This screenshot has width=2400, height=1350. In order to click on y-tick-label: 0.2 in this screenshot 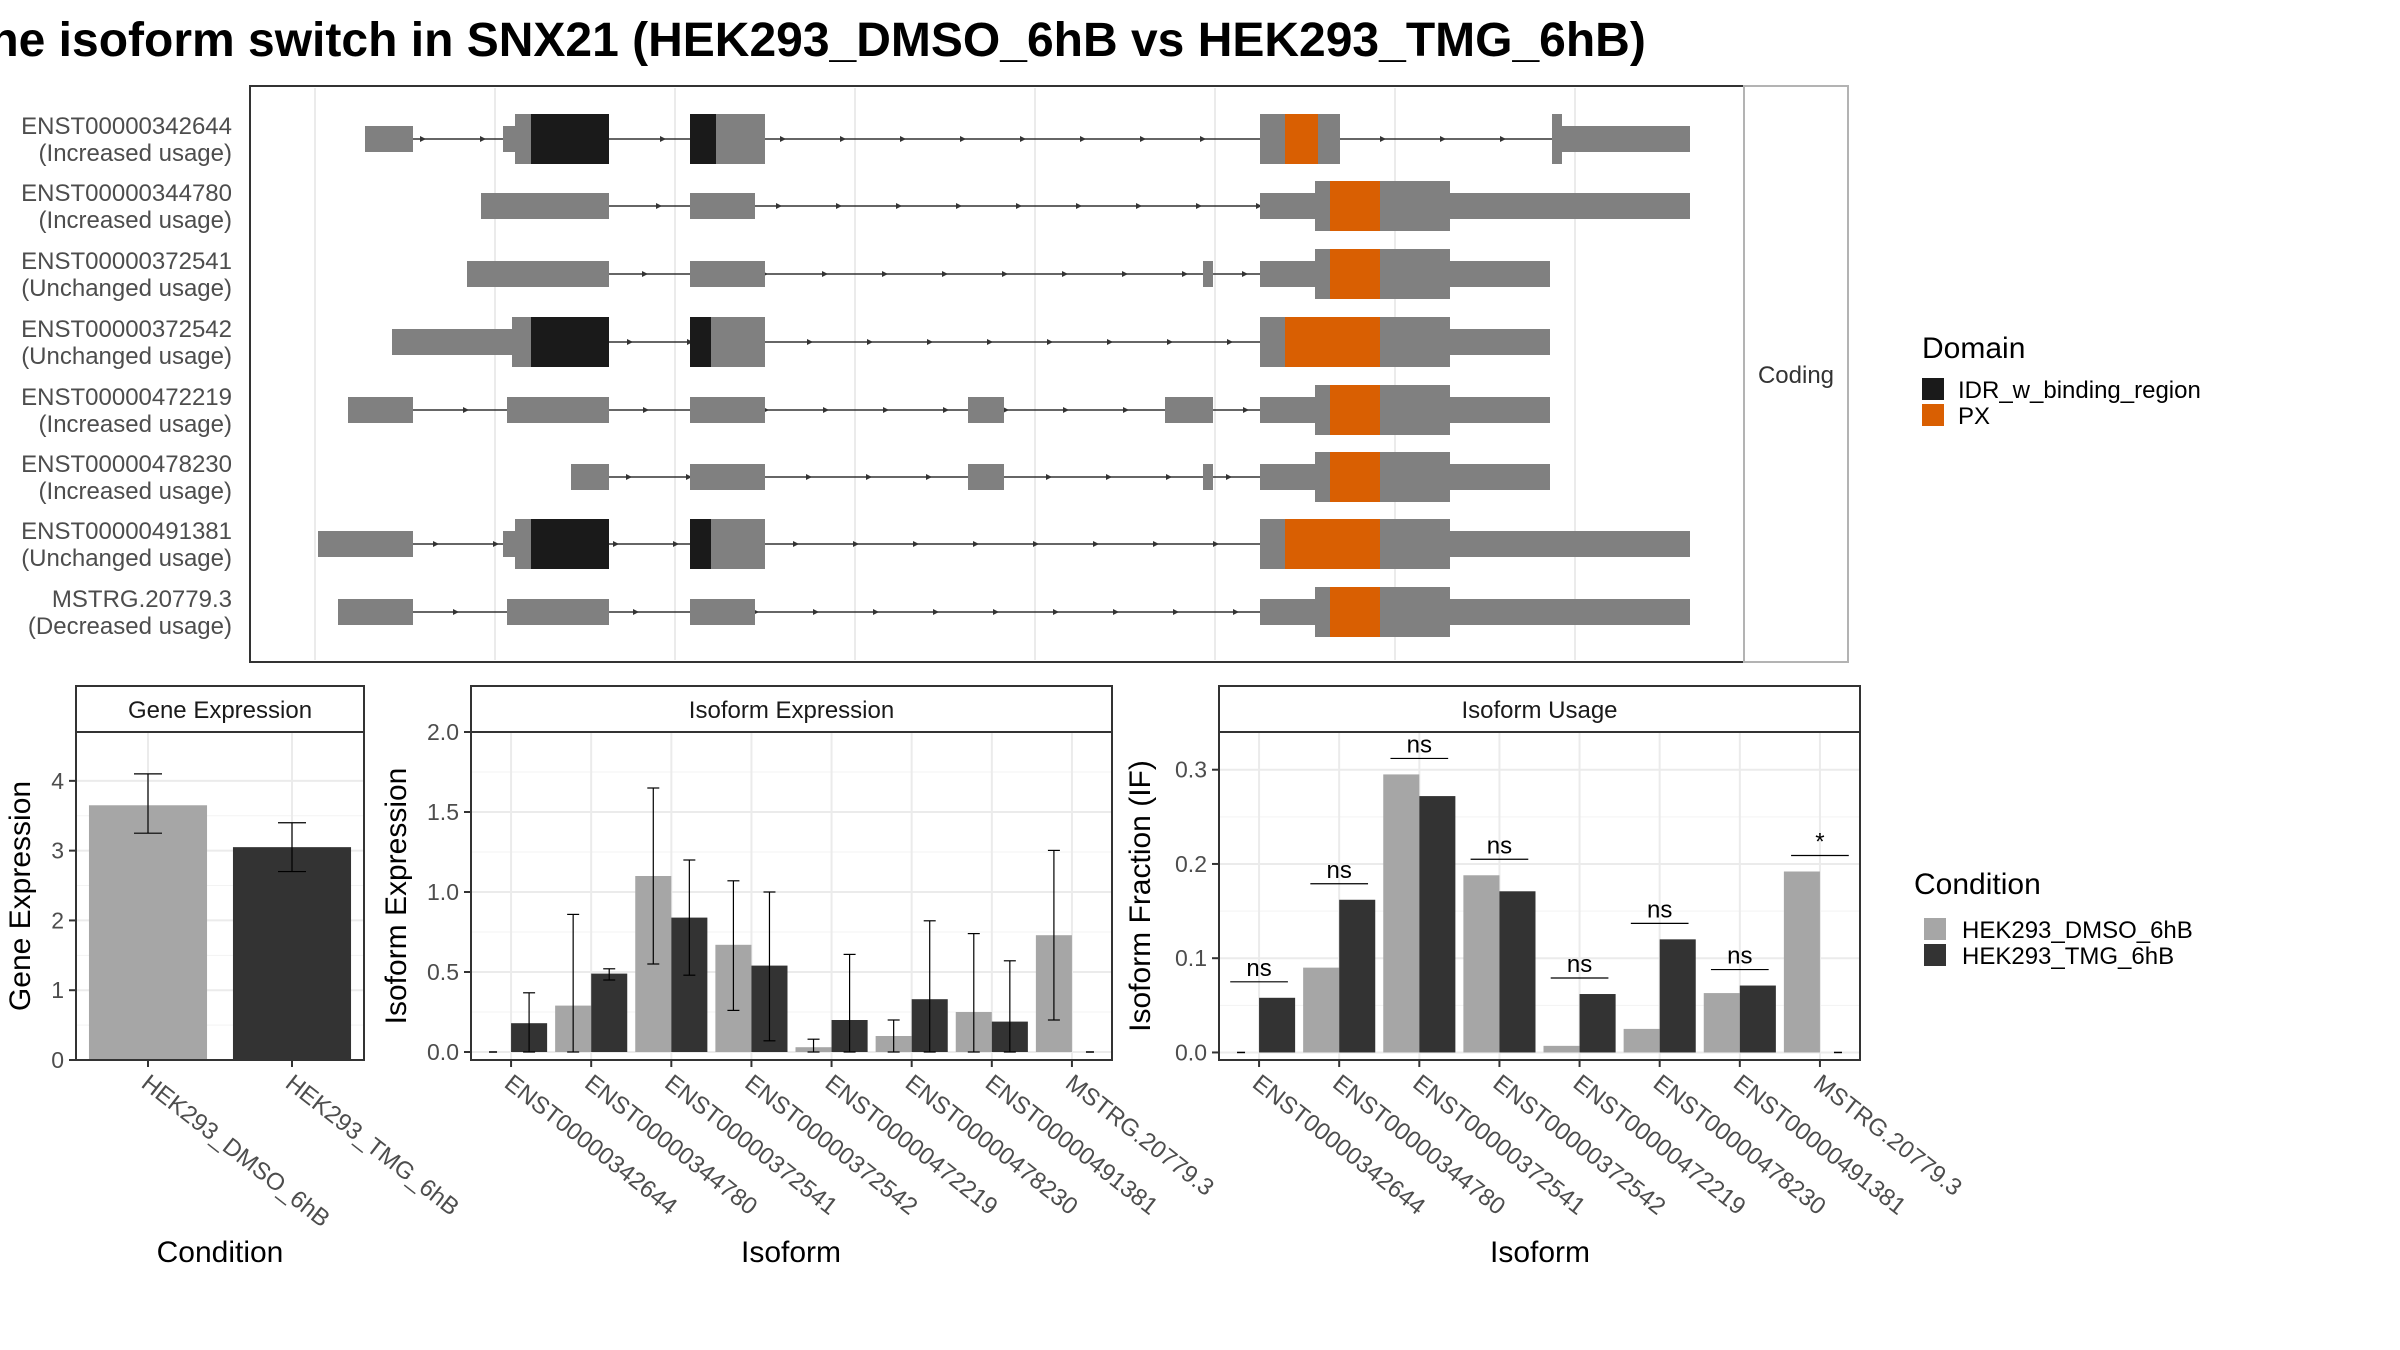, I will do `click(1191, 864)`.